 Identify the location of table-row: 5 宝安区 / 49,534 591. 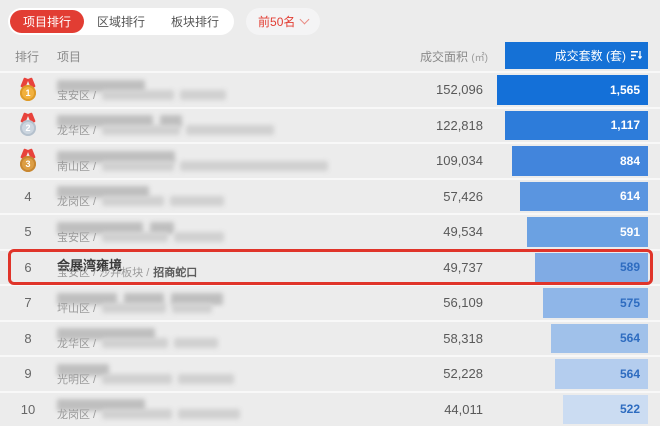
(330, 231).